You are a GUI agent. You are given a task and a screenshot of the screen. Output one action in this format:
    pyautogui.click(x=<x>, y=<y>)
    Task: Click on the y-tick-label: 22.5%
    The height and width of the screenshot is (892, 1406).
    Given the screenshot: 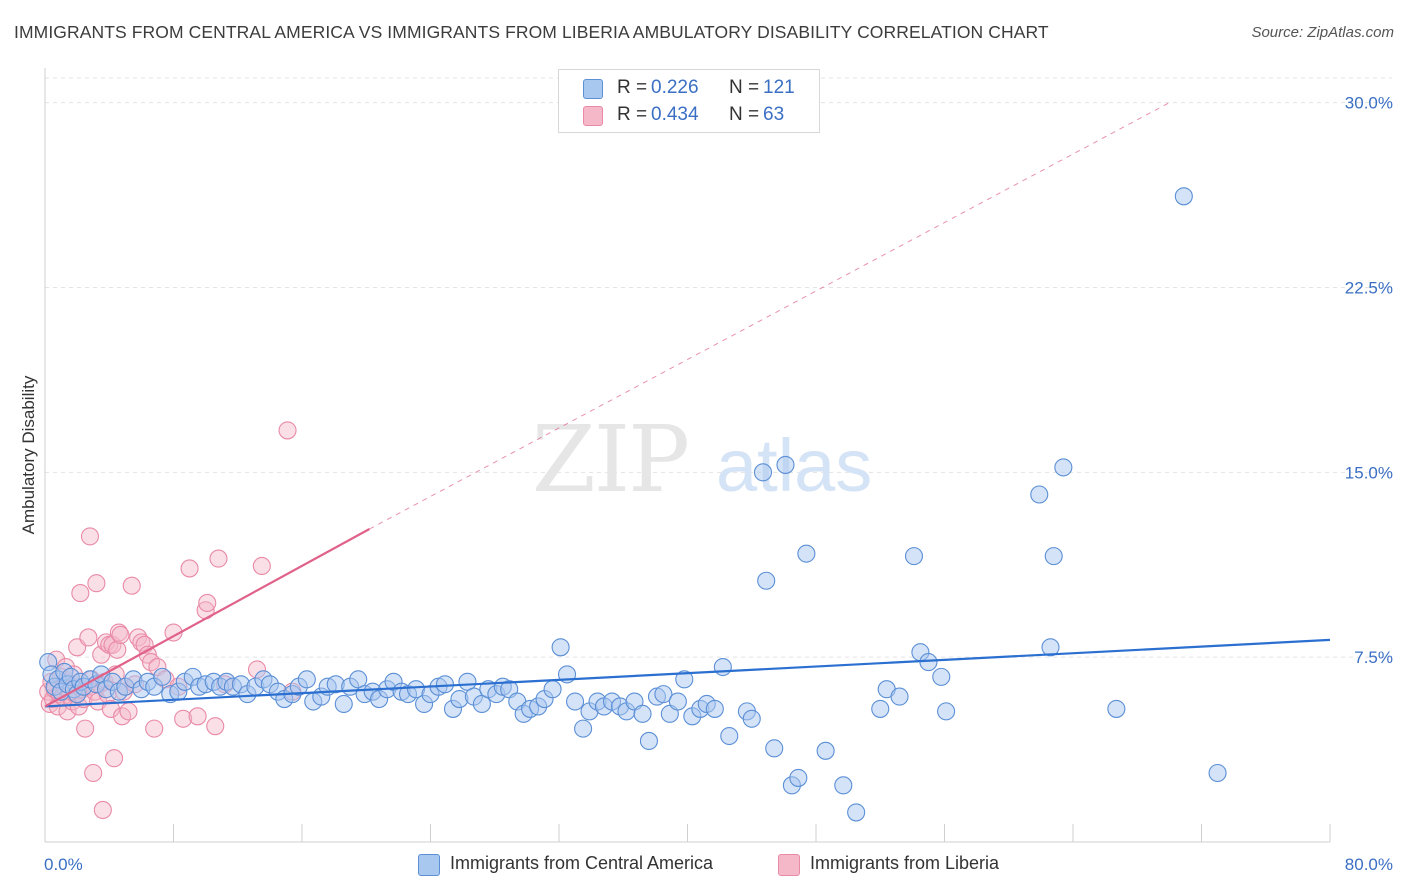 What is the action you would take?
    pyautogui.click(x=1369, y=287)
    